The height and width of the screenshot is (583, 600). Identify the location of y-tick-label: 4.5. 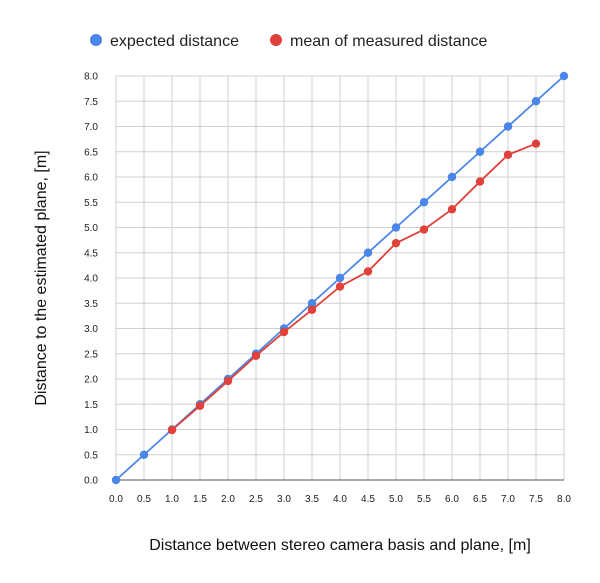
(91, 253).